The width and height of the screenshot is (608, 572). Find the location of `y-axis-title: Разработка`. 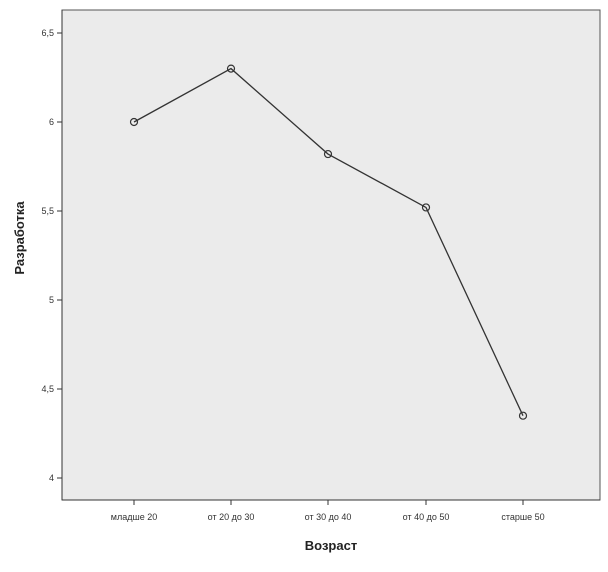

y-axis-title: Разработка is located at coordinates (19, 238).